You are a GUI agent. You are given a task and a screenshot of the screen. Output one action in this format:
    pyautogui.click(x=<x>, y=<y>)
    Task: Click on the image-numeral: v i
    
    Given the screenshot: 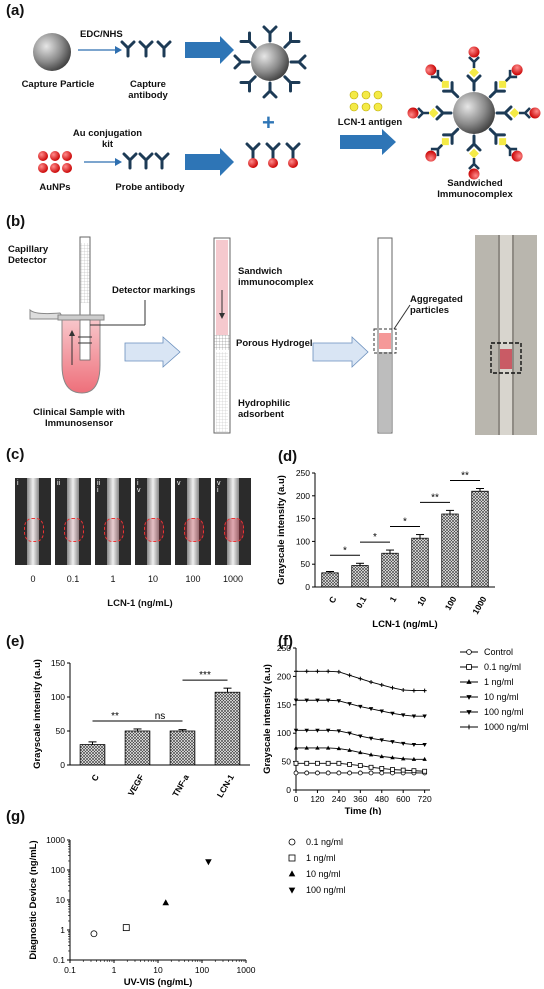 What is the action you would take?
    pyautogui.click(x=219, y=487)
    